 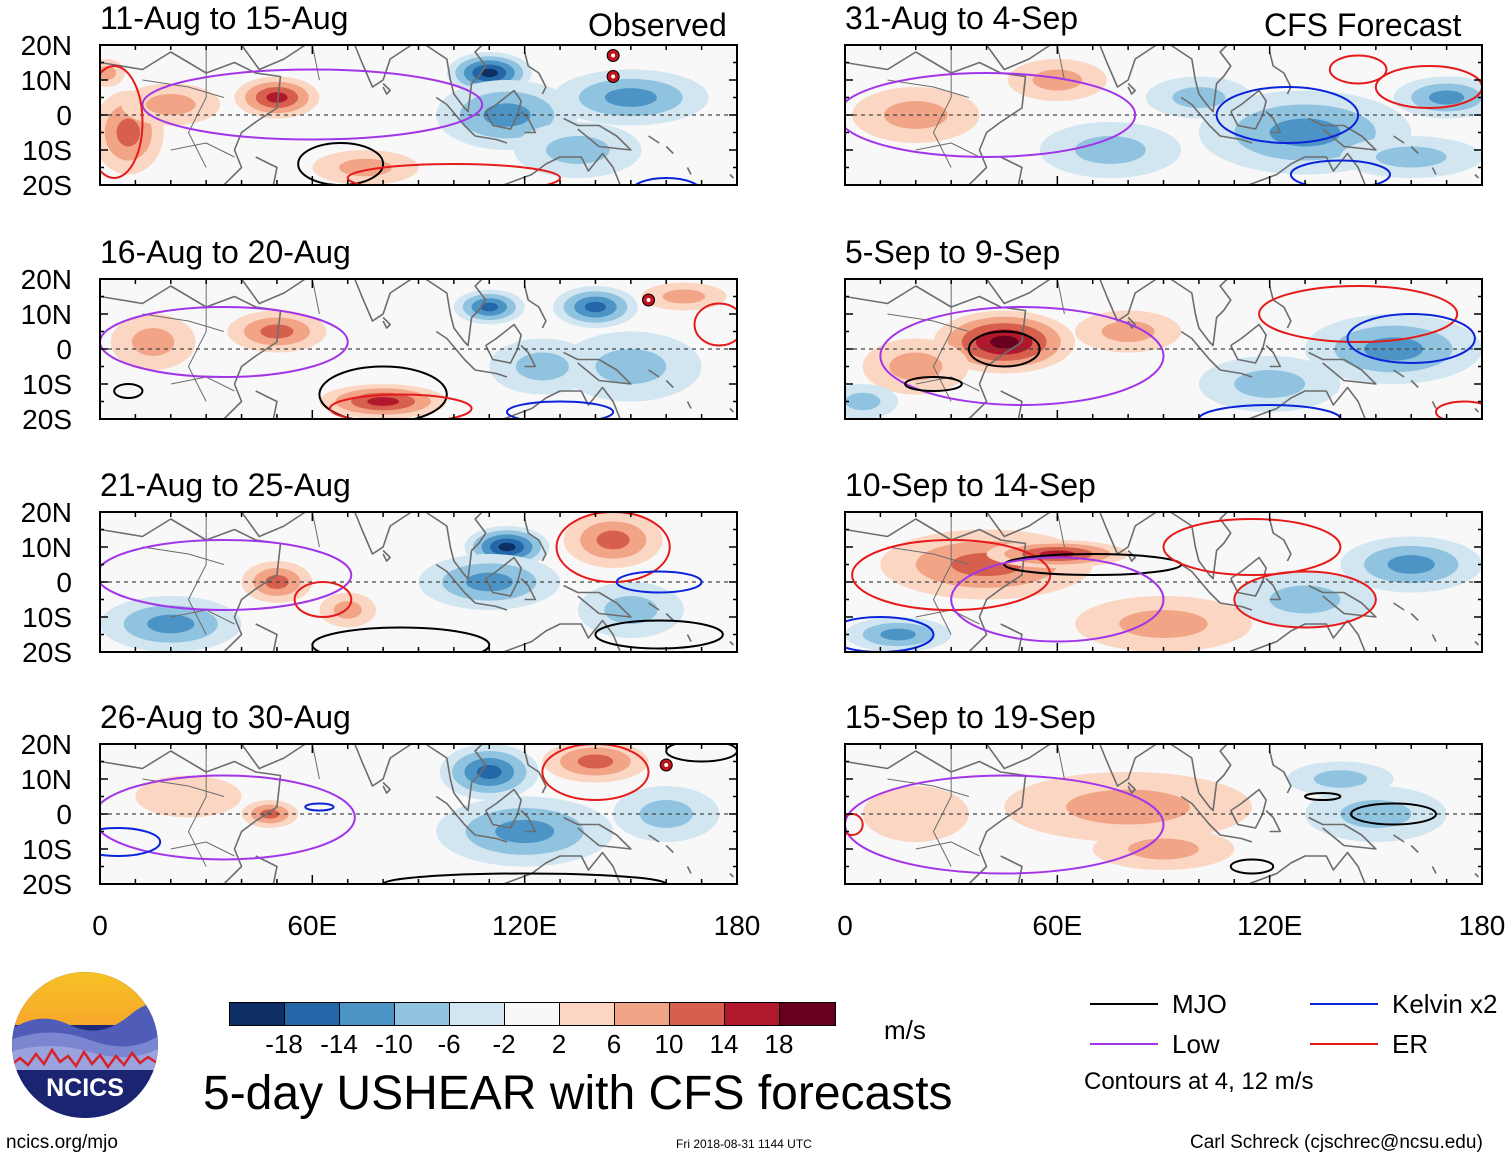 What do you see at coordinates (62, 1142) in the screenshot?
I see `footer-url: ncics.org/mjo` at bounding box center [62, 1142].